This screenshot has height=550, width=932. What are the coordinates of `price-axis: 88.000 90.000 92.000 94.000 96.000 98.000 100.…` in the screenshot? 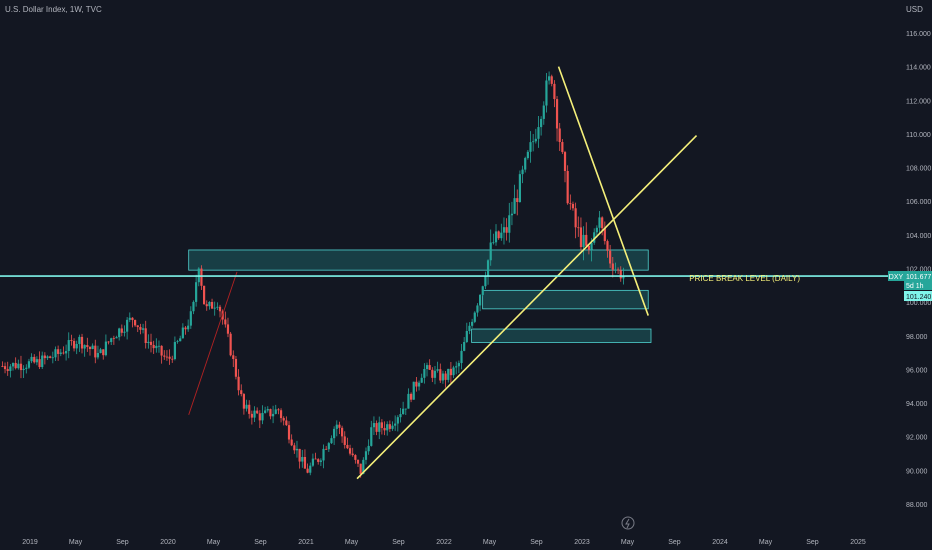 It's located at (918, 270).